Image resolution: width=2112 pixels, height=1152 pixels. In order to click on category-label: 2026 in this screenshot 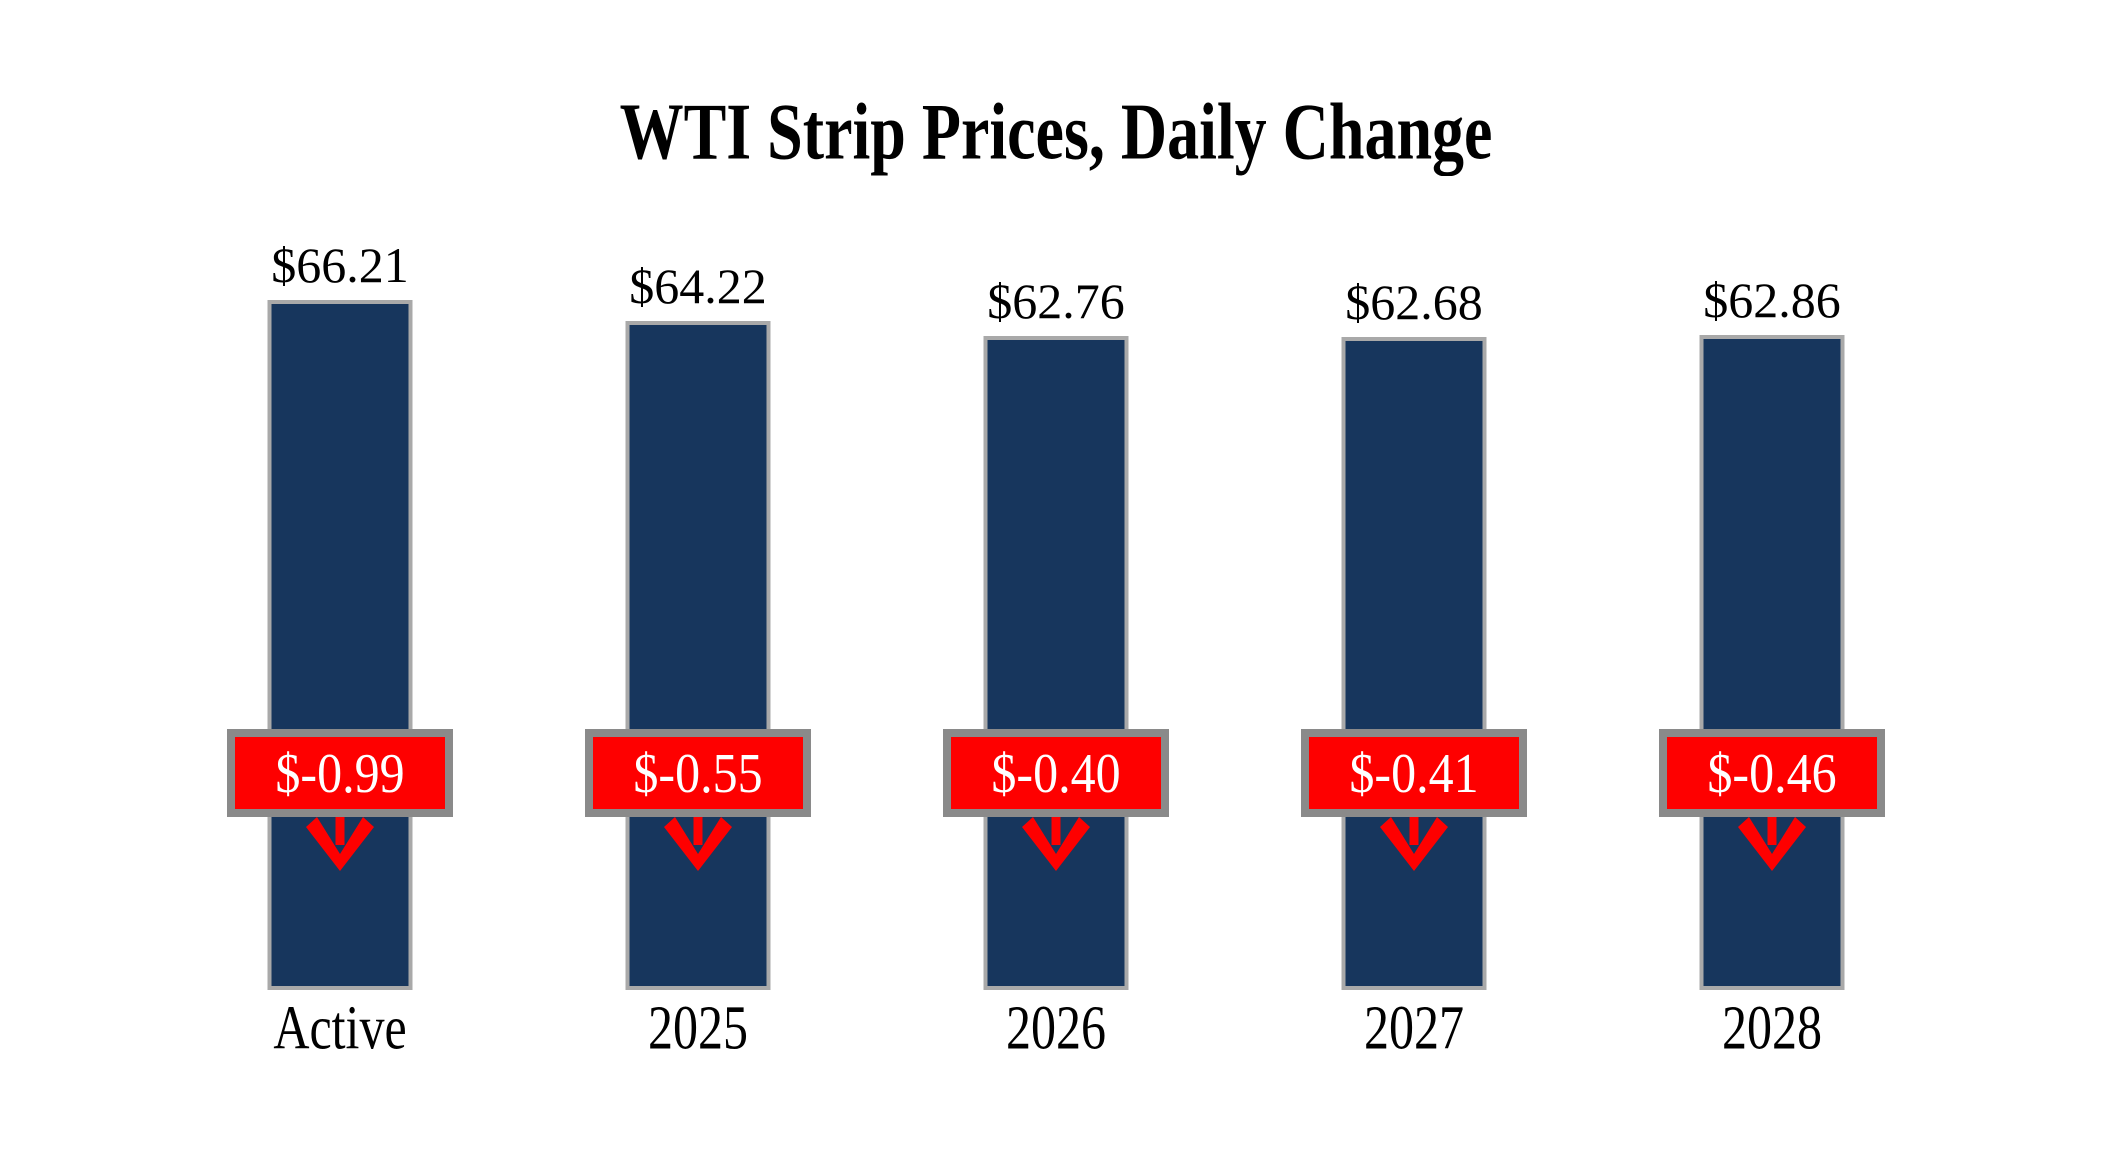, I will do `click(1056, 1027)`.